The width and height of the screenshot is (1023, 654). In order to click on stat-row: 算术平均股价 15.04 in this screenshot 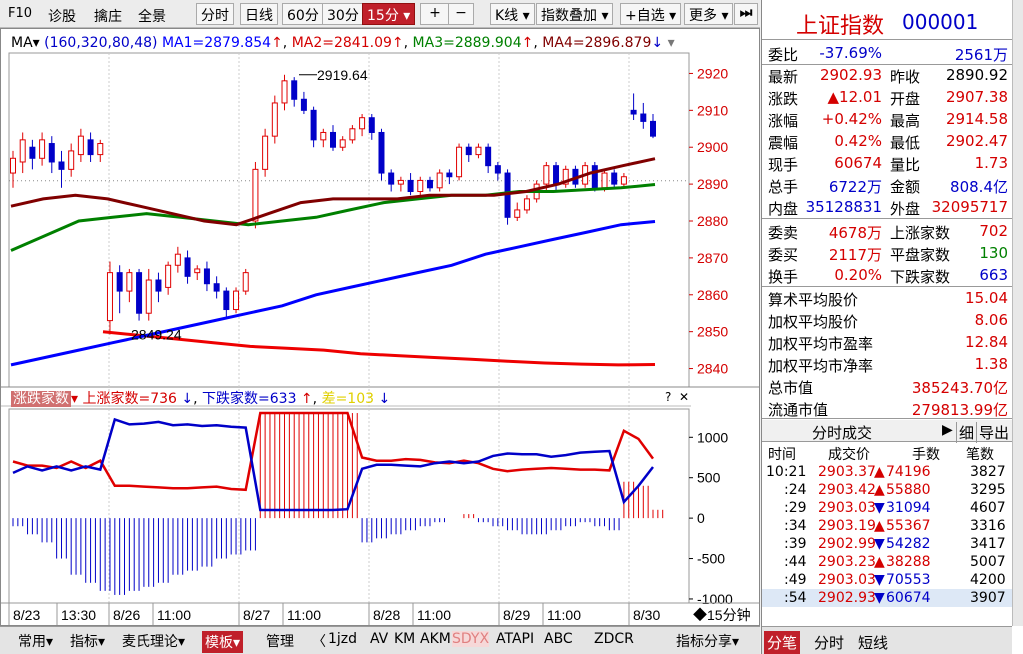, I will do `click(887, 298)`.